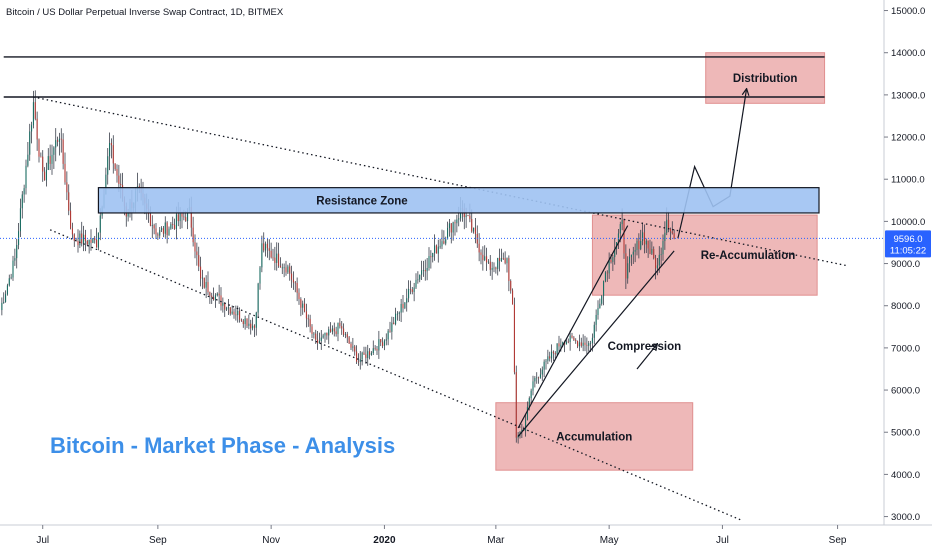 The height and width of the screenshot is (550, 932). What do you see at coordinates (908, 11) in the screenshot?
I see `price-tick-label: 15000.0` at bounding box center [908, 11].